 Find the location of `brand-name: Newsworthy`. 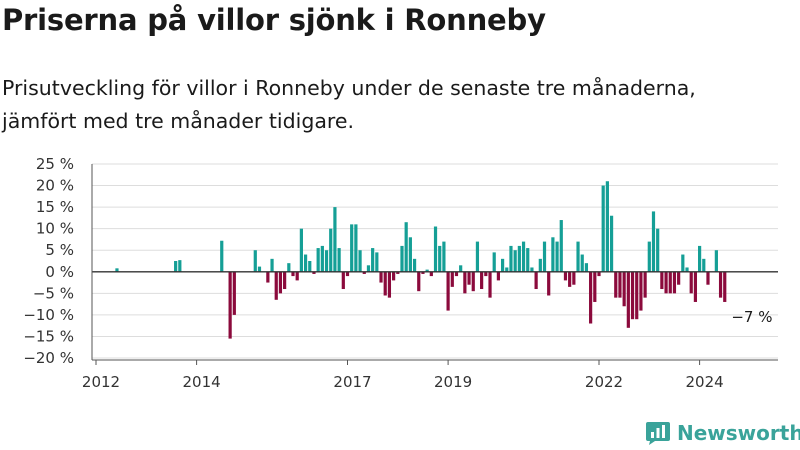

brand-name: Newsworthy is located at coordinates (738, 433).